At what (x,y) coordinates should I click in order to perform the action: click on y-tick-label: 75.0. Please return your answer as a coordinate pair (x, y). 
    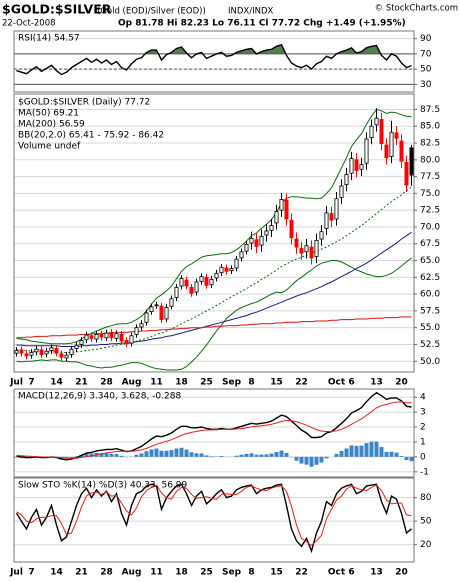
    Looking at the image, I should click on (430, 194).